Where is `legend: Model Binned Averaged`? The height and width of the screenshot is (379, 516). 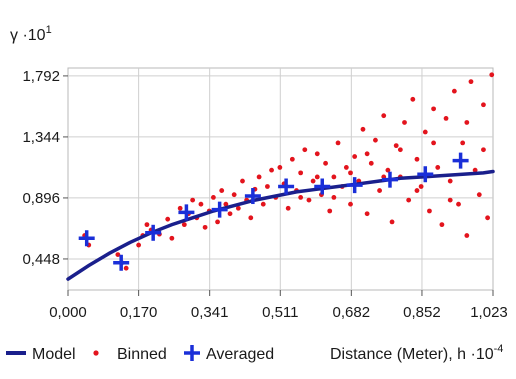
legend: Model Binned Averaged is located at coordinates (140, 354).